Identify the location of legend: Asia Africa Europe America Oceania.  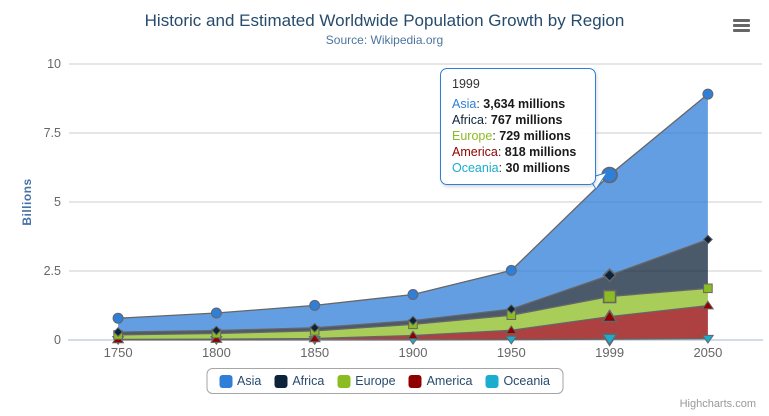
(384, 381).